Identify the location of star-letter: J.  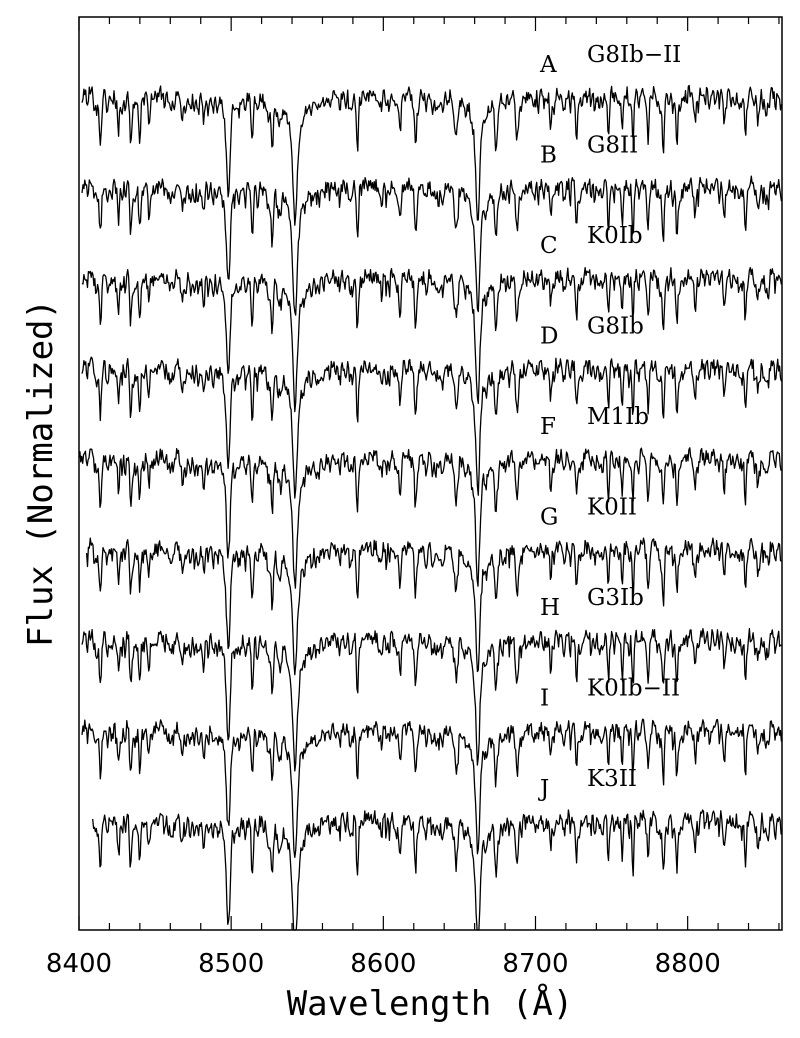
(543, 789).